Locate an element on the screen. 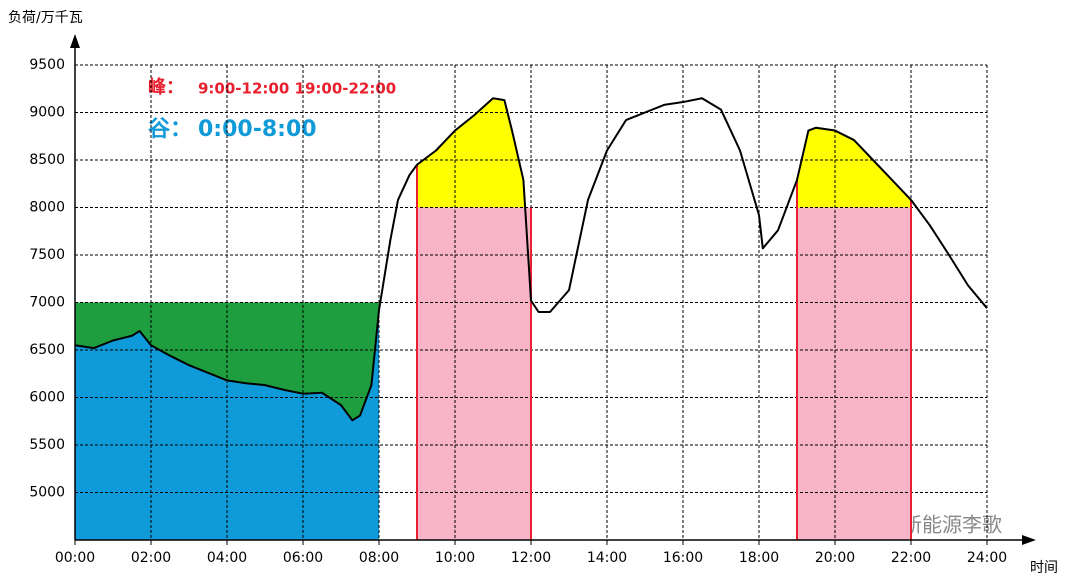 This screenshot has width=1080, height=577. y-axis-label: 负荷/万千瓦 is located at coordinates (45, 18).